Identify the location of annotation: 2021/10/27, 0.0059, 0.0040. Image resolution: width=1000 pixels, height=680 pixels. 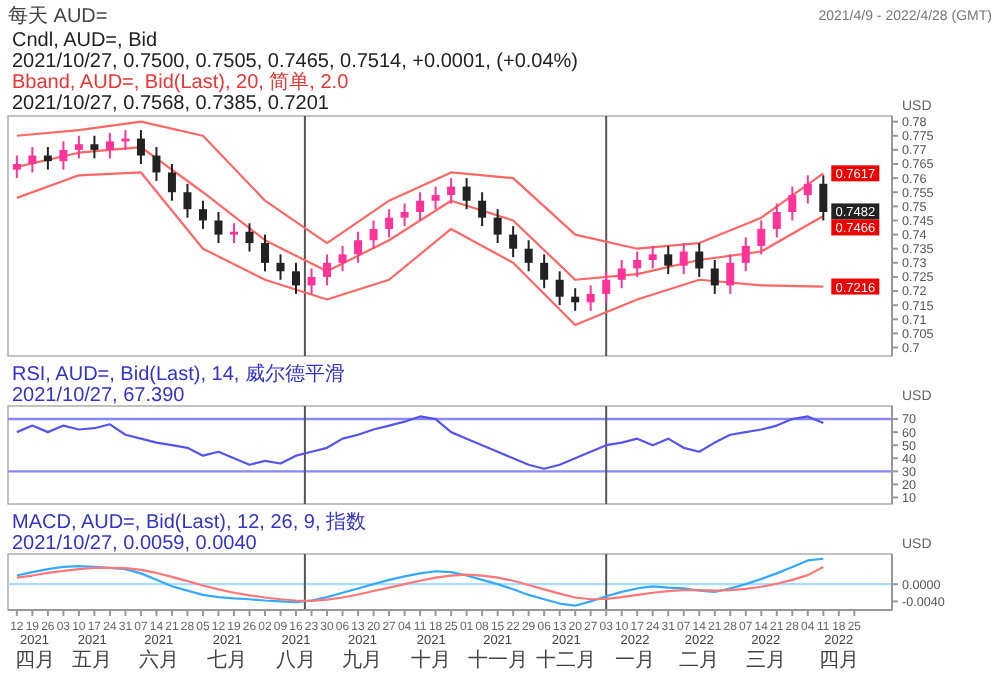
(135, 544).